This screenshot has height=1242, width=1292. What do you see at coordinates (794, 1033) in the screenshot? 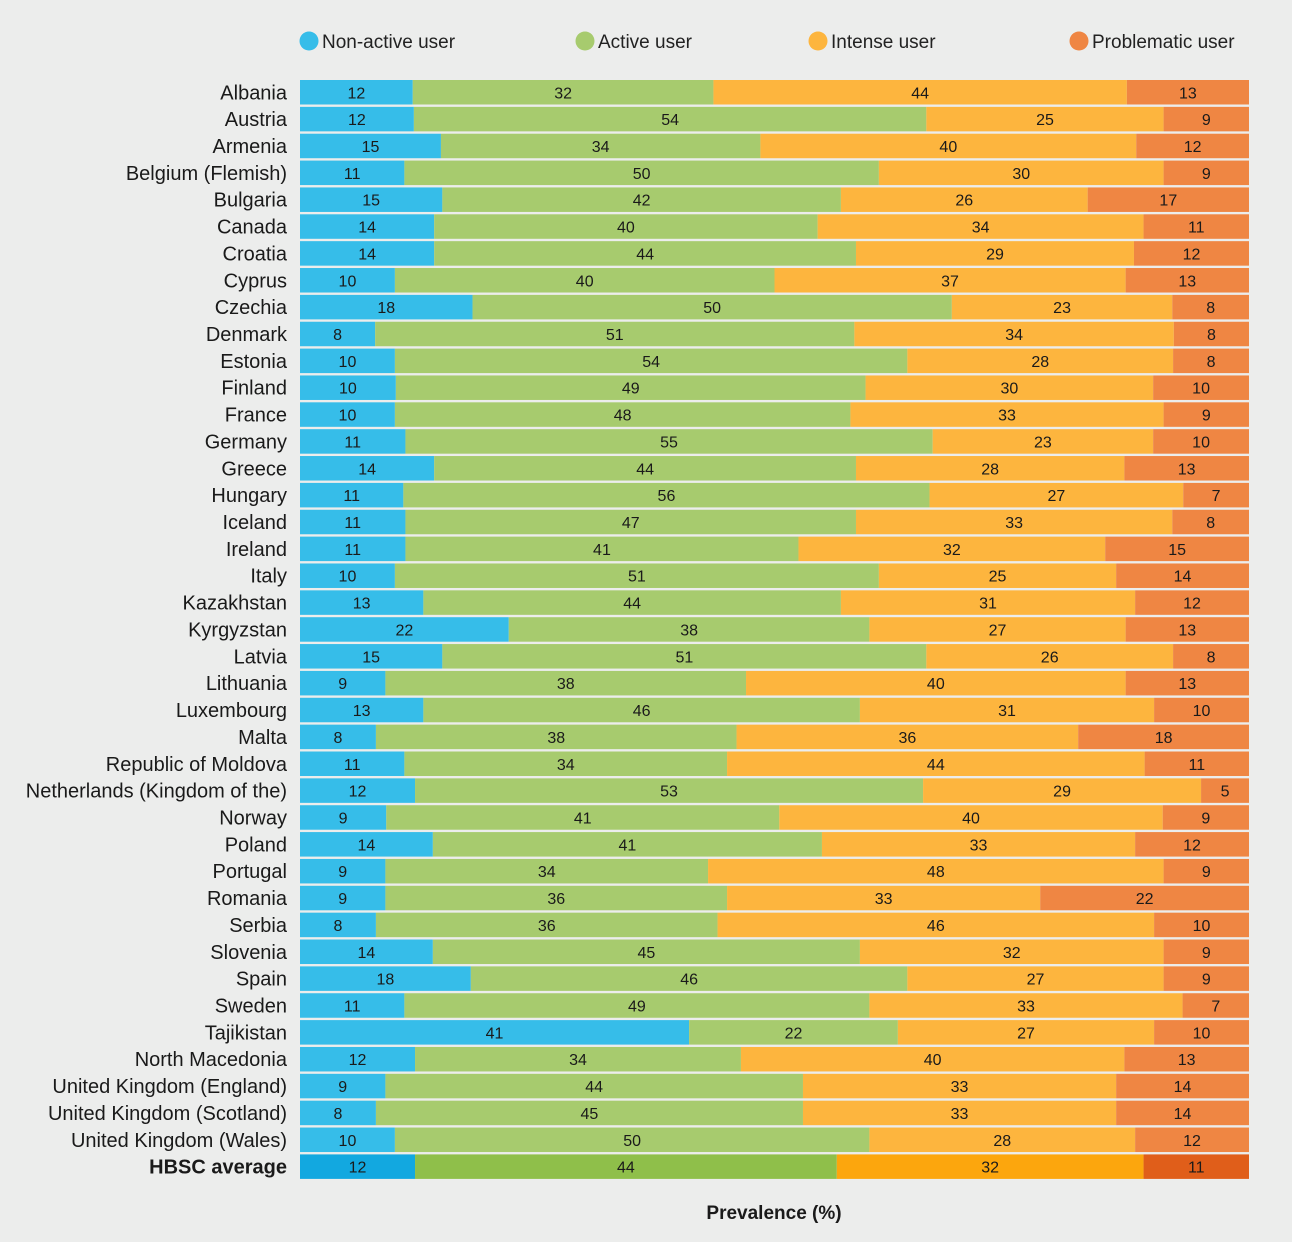
I see `data-label: 22` at bounding box center [794, 1033].